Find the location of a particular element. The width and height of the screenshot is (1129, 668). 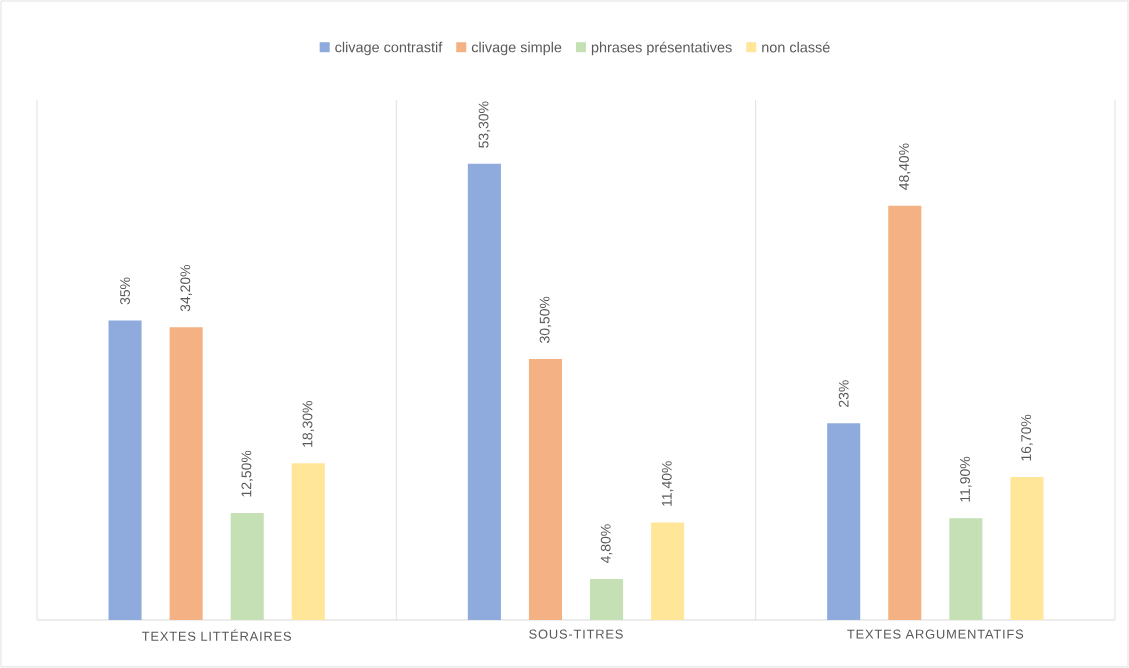

legend-label: non classé is located at coordinates (796, 47).